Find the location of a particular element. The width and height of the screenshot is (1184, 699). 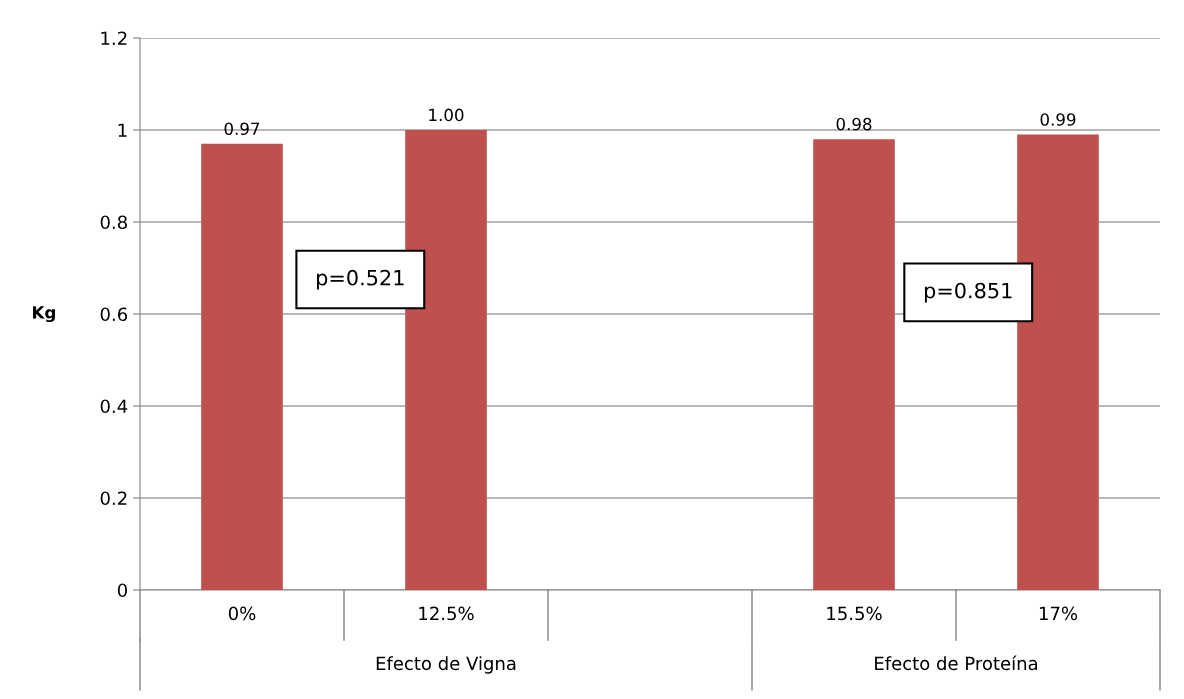

y-tick-label: 1.2 is located at coordinates (114, 38).